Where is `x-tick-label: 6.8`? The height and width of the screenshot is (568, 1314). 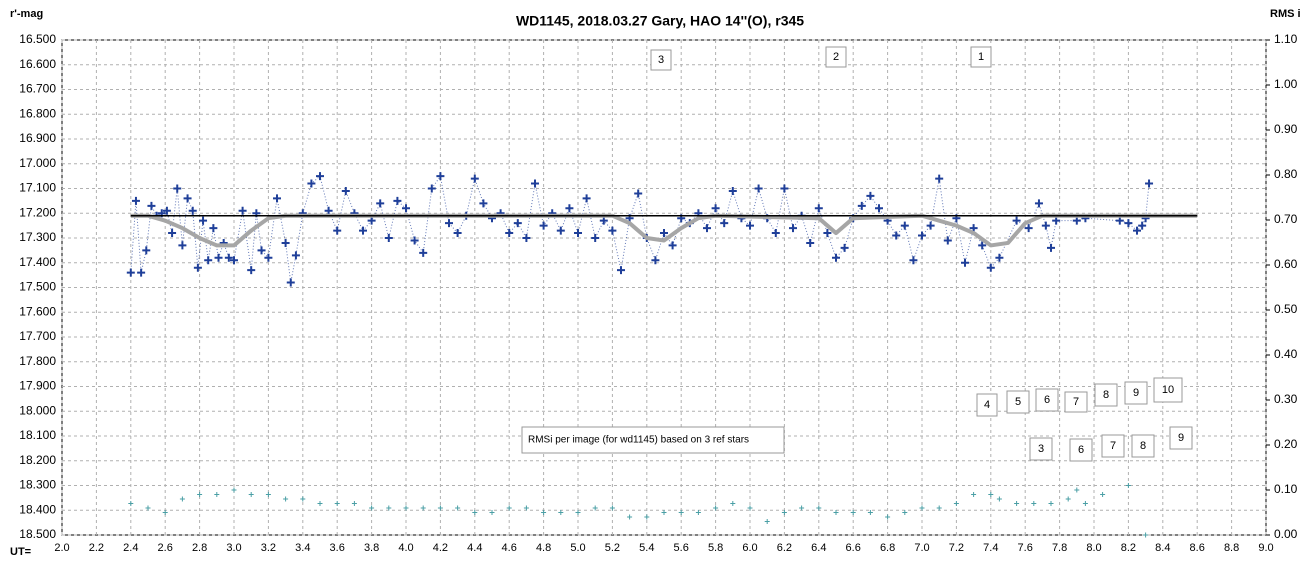 x-tick-label: 6.8 is located at coordinates (887, 548).